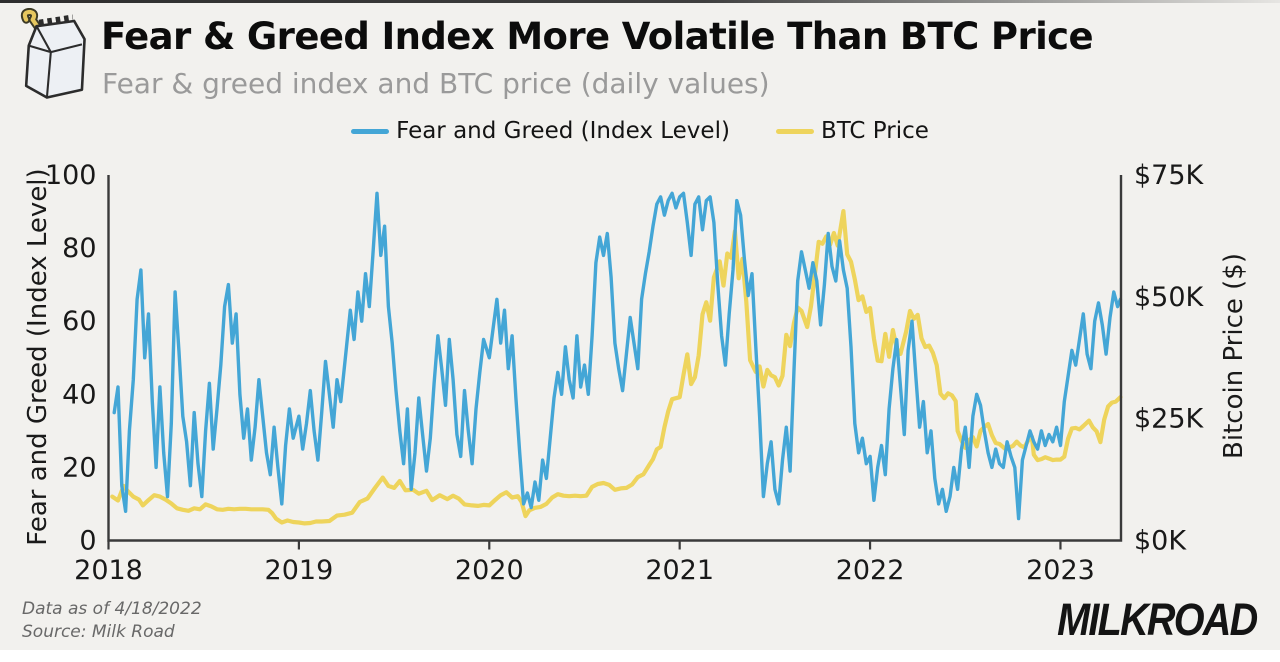 The width and height of the screenshot is (1280, 662). Describe the element at coordinates (370, 131) in the screenshot. I see `legend-swatch-fear-greed` at that location.